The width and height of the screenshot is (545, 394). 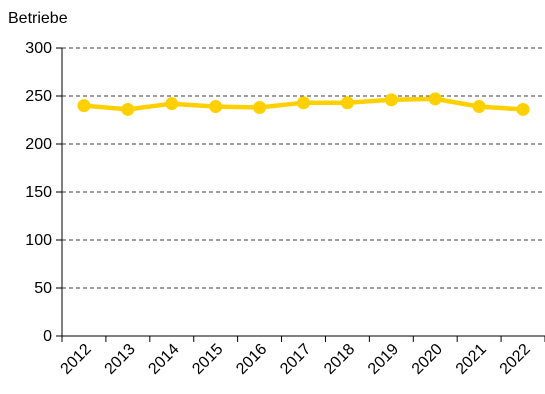 What do you see at coordinates (383, 359) in the screenshot?
I see `x-tick-label: 2019` at bounding box center [383, 359].